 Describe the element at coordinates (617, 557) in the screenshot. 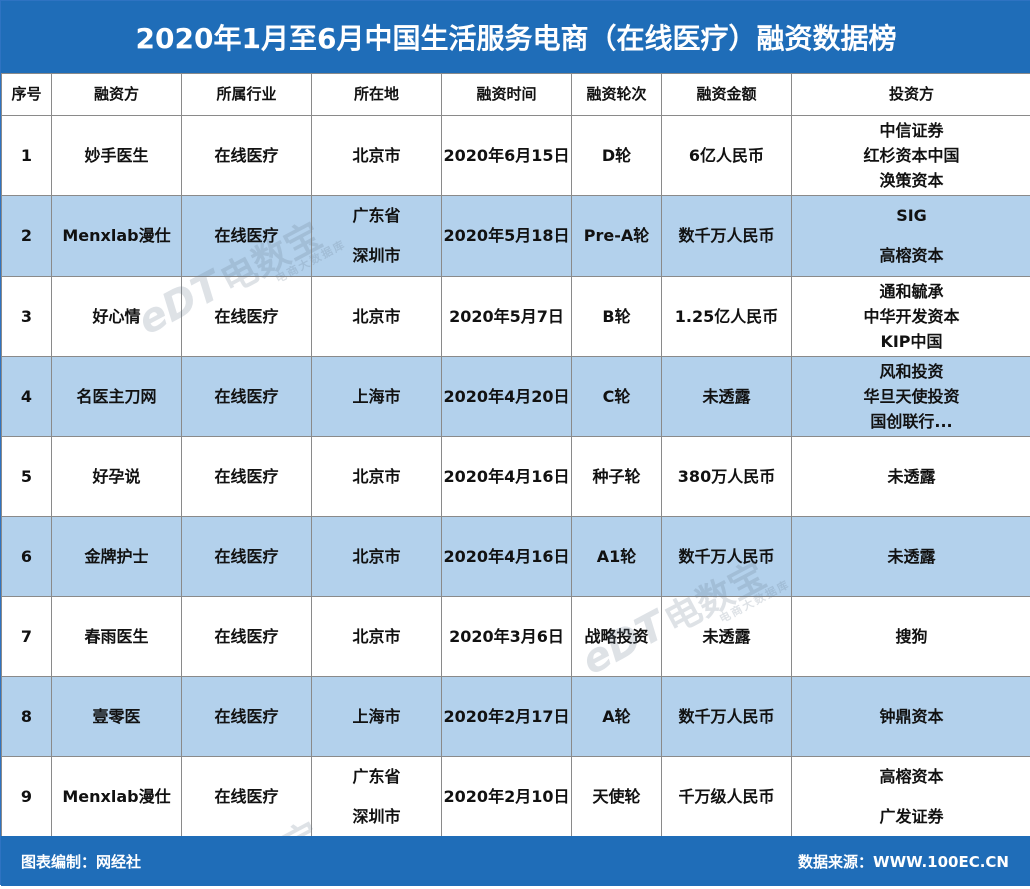

I see `cell-round: A1轮` at that location.